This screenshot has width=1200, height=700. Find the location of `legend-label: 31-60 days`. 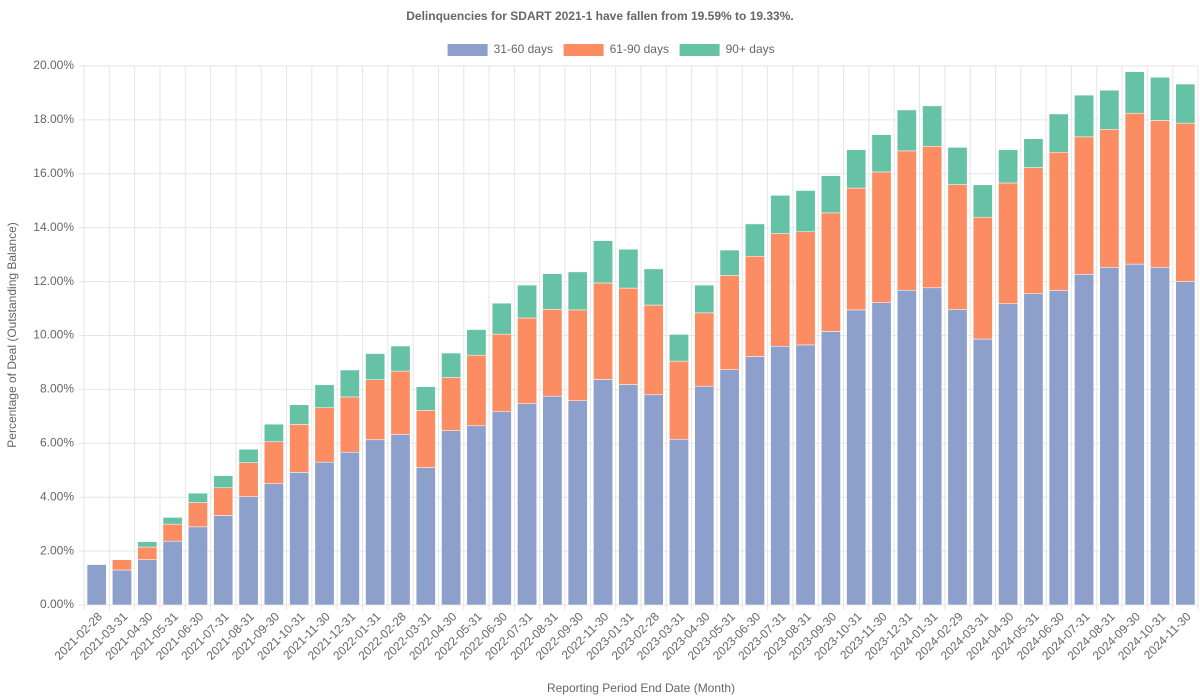

legend-label: 31-60 days is located at coordinates (523, 49).